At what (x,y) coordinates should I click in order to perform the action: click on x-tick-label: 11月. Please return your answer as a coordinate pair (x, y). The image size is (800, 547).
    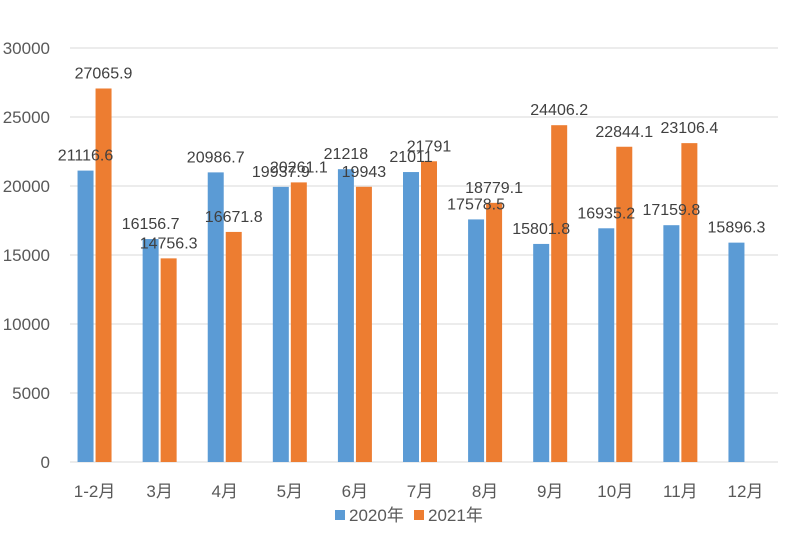
    Looking at the image, I should click on (680, 491).